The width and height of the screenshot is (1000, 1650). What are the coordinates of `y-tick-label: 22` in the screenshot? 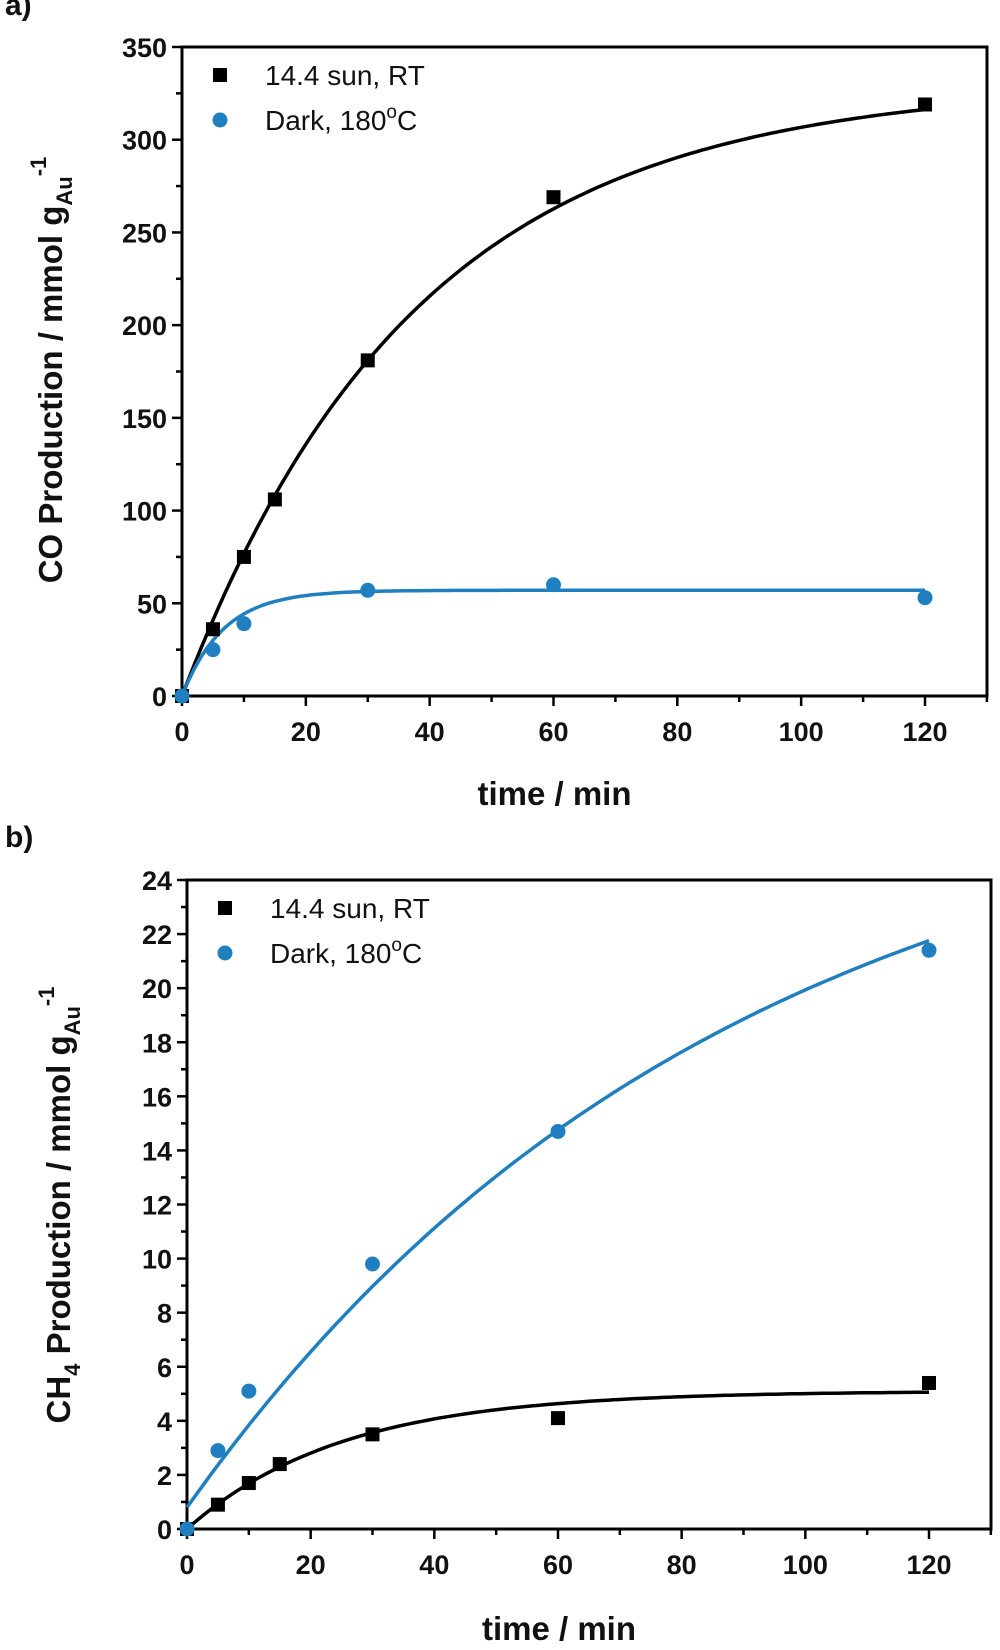 It's located at (157, 935).